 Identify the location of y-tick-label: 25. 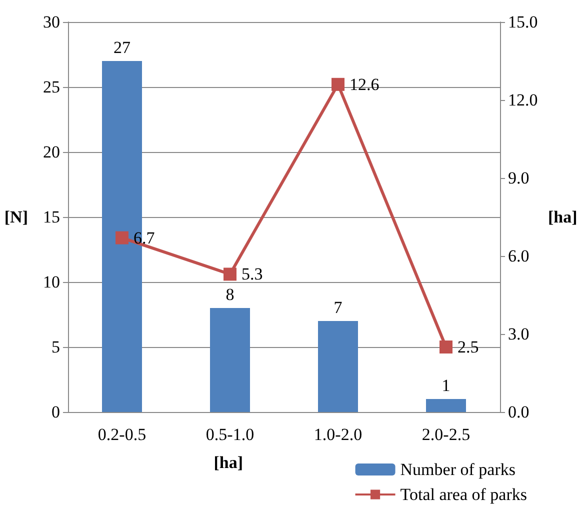
(51, 87).